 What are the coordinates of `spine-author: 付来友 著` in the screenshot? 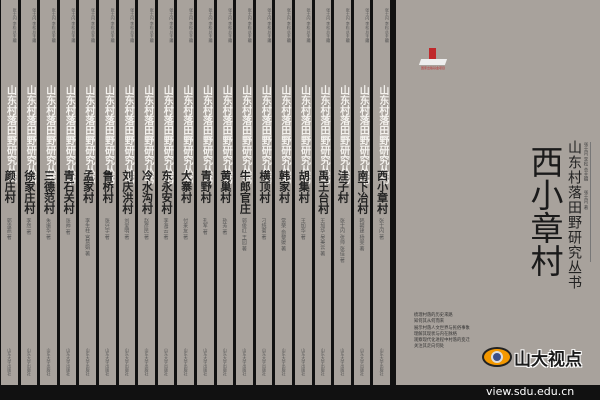 It's located at (185, 229).